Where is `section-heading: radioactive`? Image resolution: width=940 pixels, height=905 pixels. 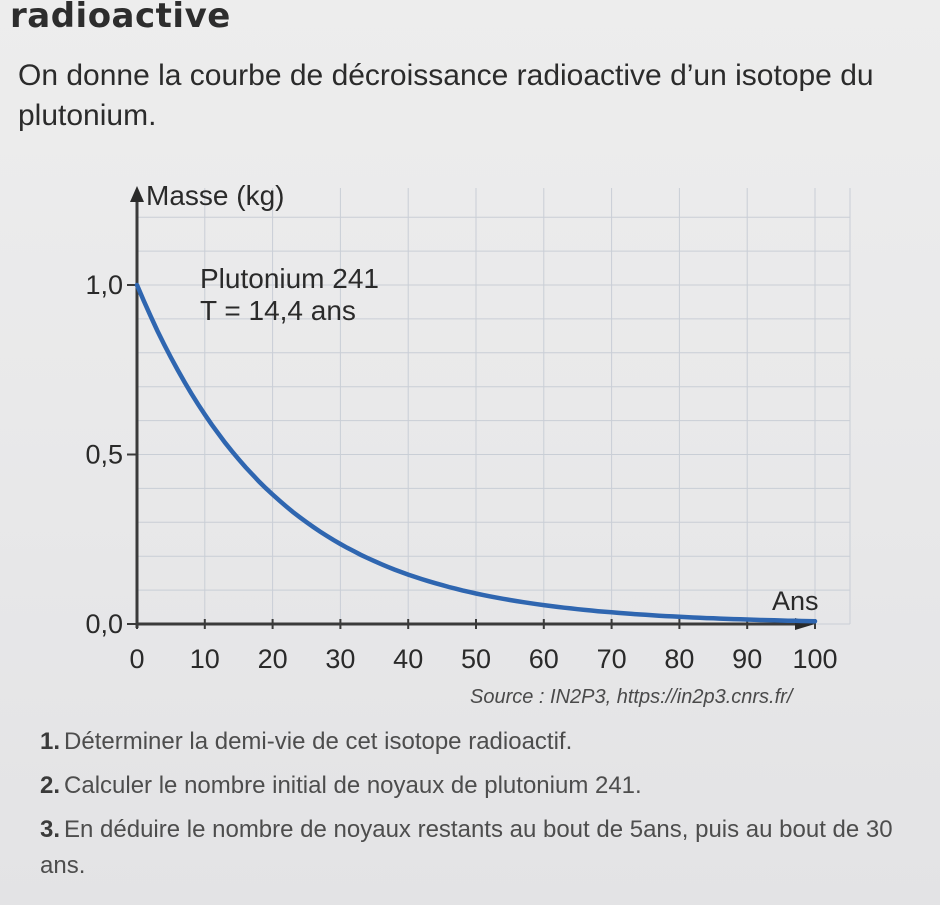 section-heading: radioactive is located at coordinates (120, 18).